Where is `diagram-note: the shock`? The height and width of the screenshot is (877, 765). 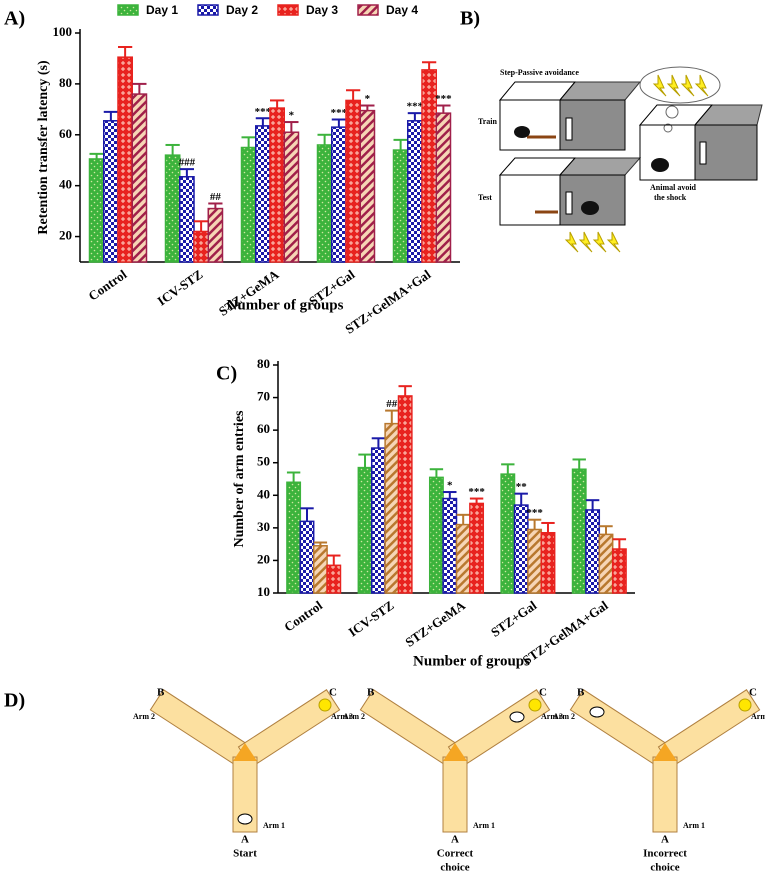
diagram-note: the shock is located at coordinates (670, 197).